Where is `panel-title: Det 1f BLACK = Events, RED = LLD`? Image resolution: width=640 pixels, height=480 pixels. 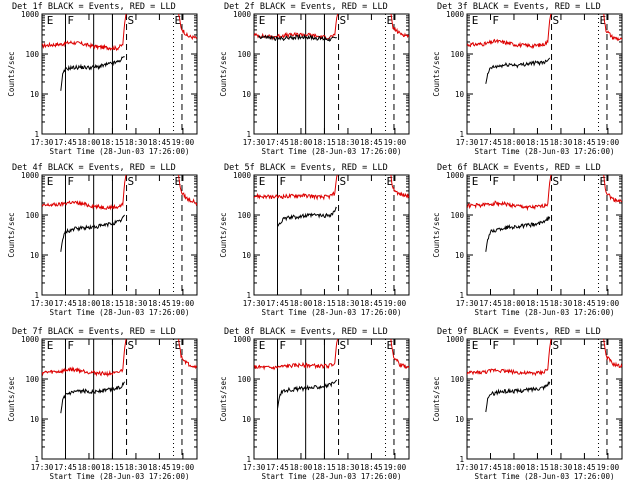 panel-title: Det 1f BLACK = Events, RED = LLD is located at coordinates (94, 7).